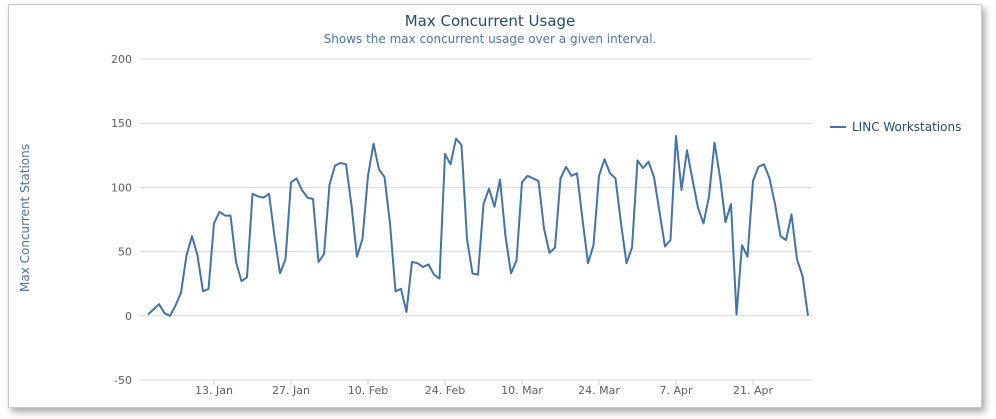 Image resolution: width=996 pixels, height=419 pixels. Describe the element at coordinates (291, 390) in the screenshot. I see `x-tick-label: 27. Jan` at that location.